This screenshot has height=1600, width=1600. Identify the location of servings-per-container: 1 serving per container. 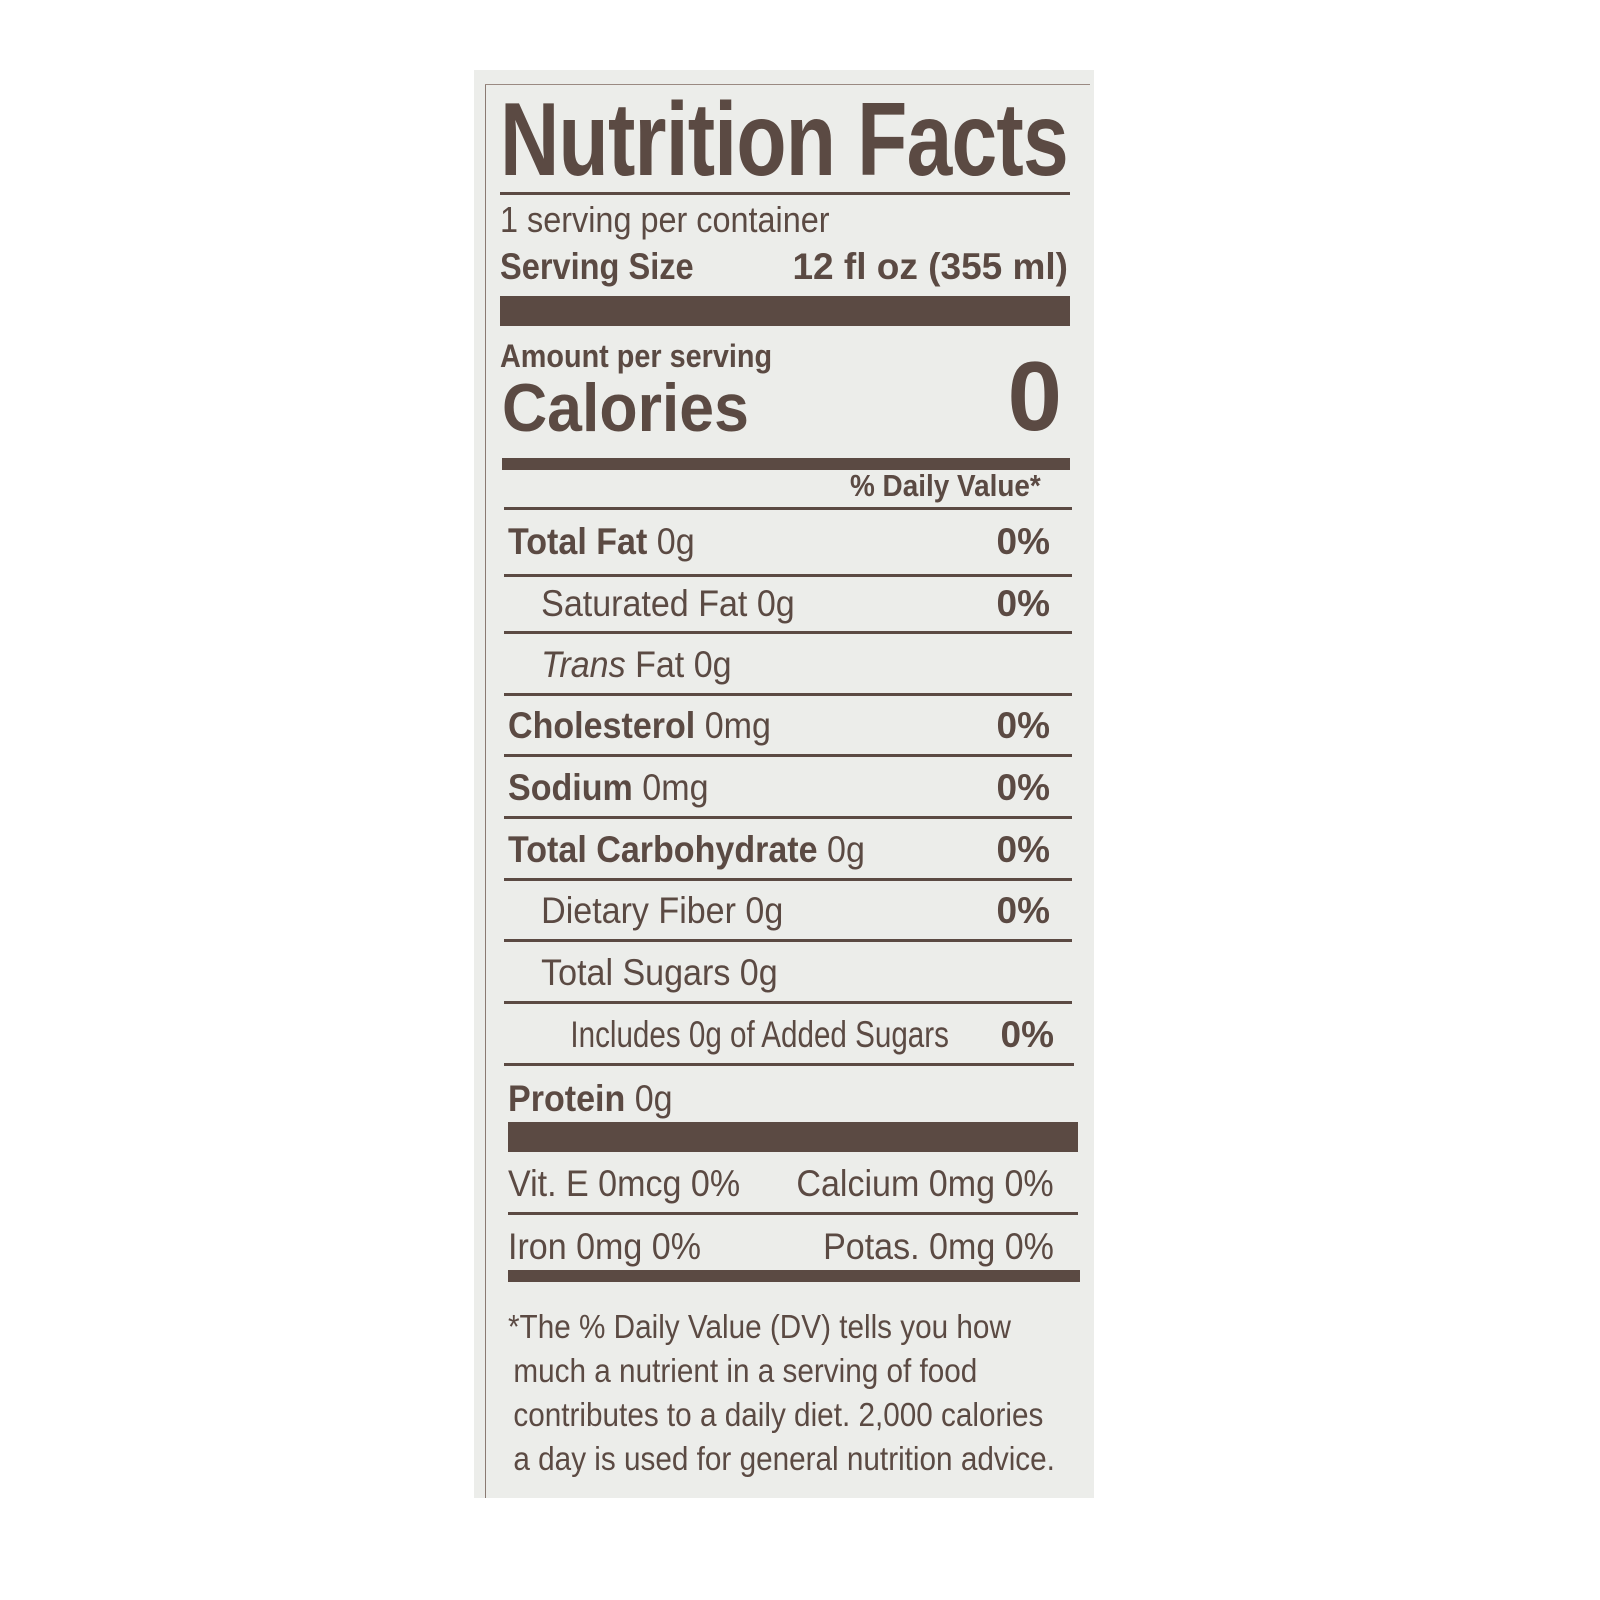
(665, 219).